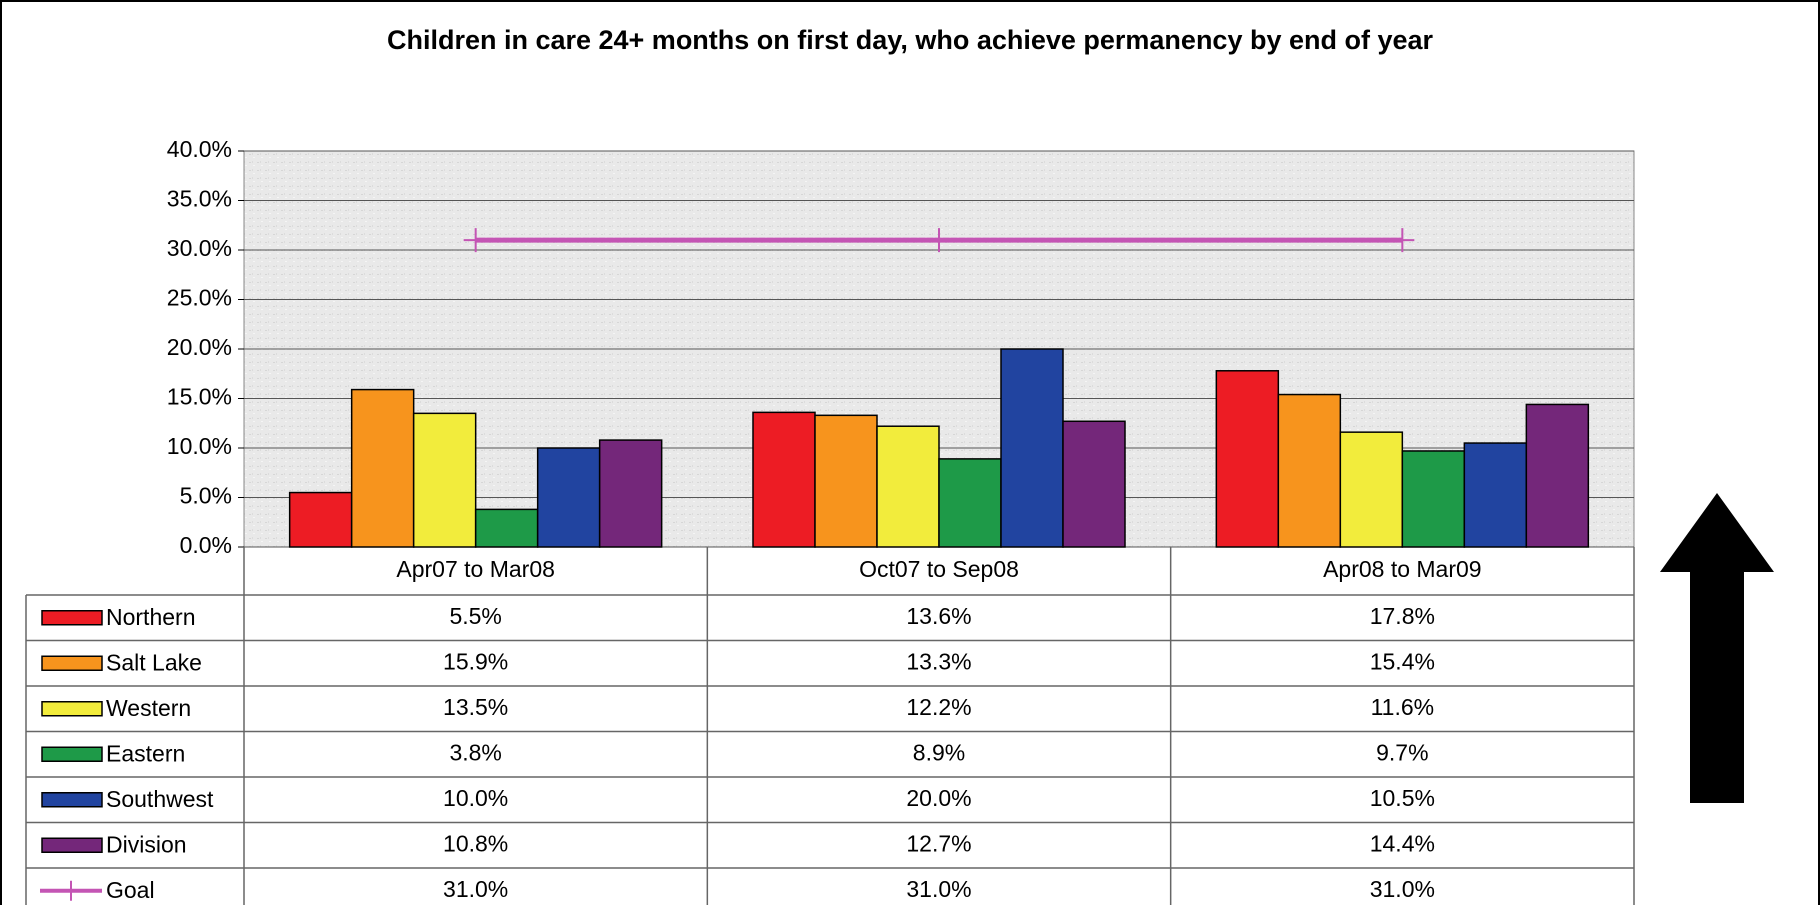 The image size is (1820, 905). Describe the element at coordinates (1402, 752) in the screenshot. I see `table-value: 9.7%` at that location.